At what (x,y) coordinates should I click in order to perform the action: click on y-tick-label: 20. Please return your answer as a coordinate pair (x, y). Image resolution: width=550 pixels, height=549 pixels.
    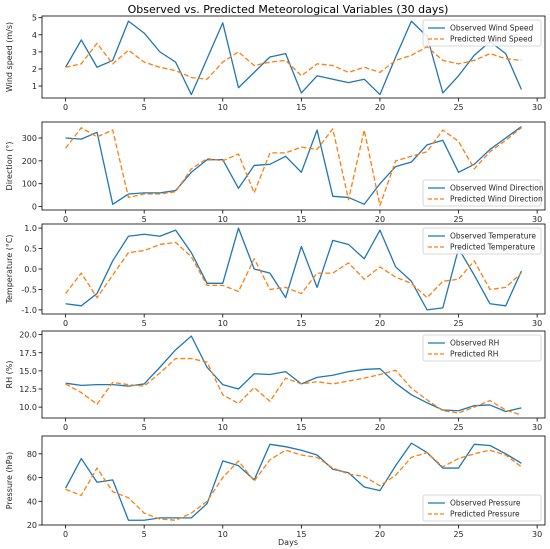
    Looking at the image, I should click on (32, 525).